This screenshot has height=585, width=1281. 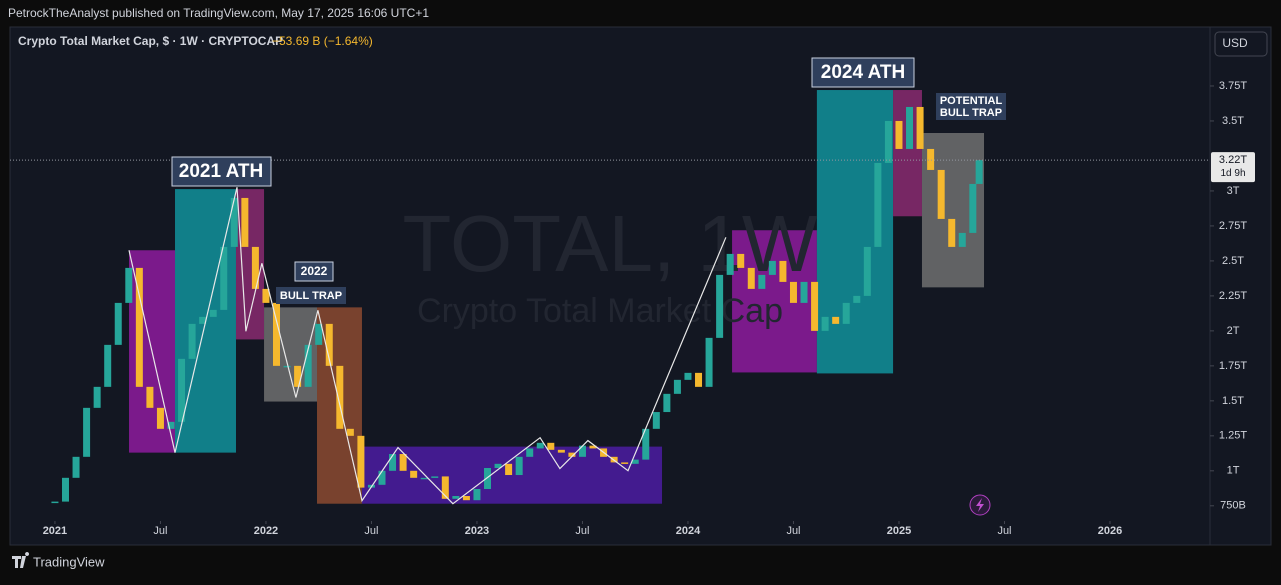 I want to click on y-tick-label: 3T, so click(x=1233, y=191).